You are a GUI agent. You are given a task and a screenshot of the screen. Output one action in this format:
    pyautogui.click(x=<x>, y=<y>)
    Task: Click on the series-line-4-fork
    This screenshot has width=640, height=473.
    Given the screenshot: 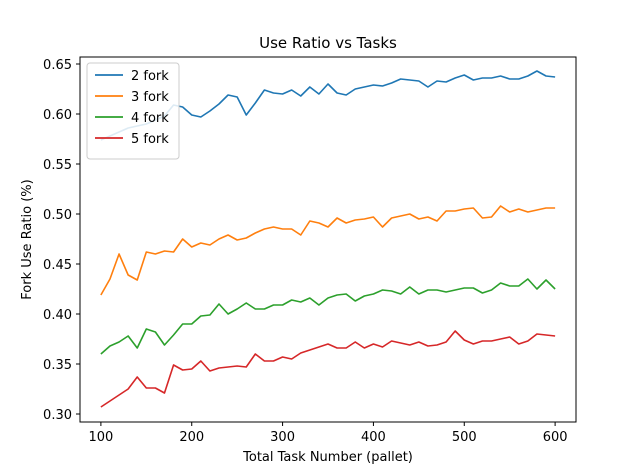 What is the action you would take?
    pyautogui.click(x=328, y=316)
    